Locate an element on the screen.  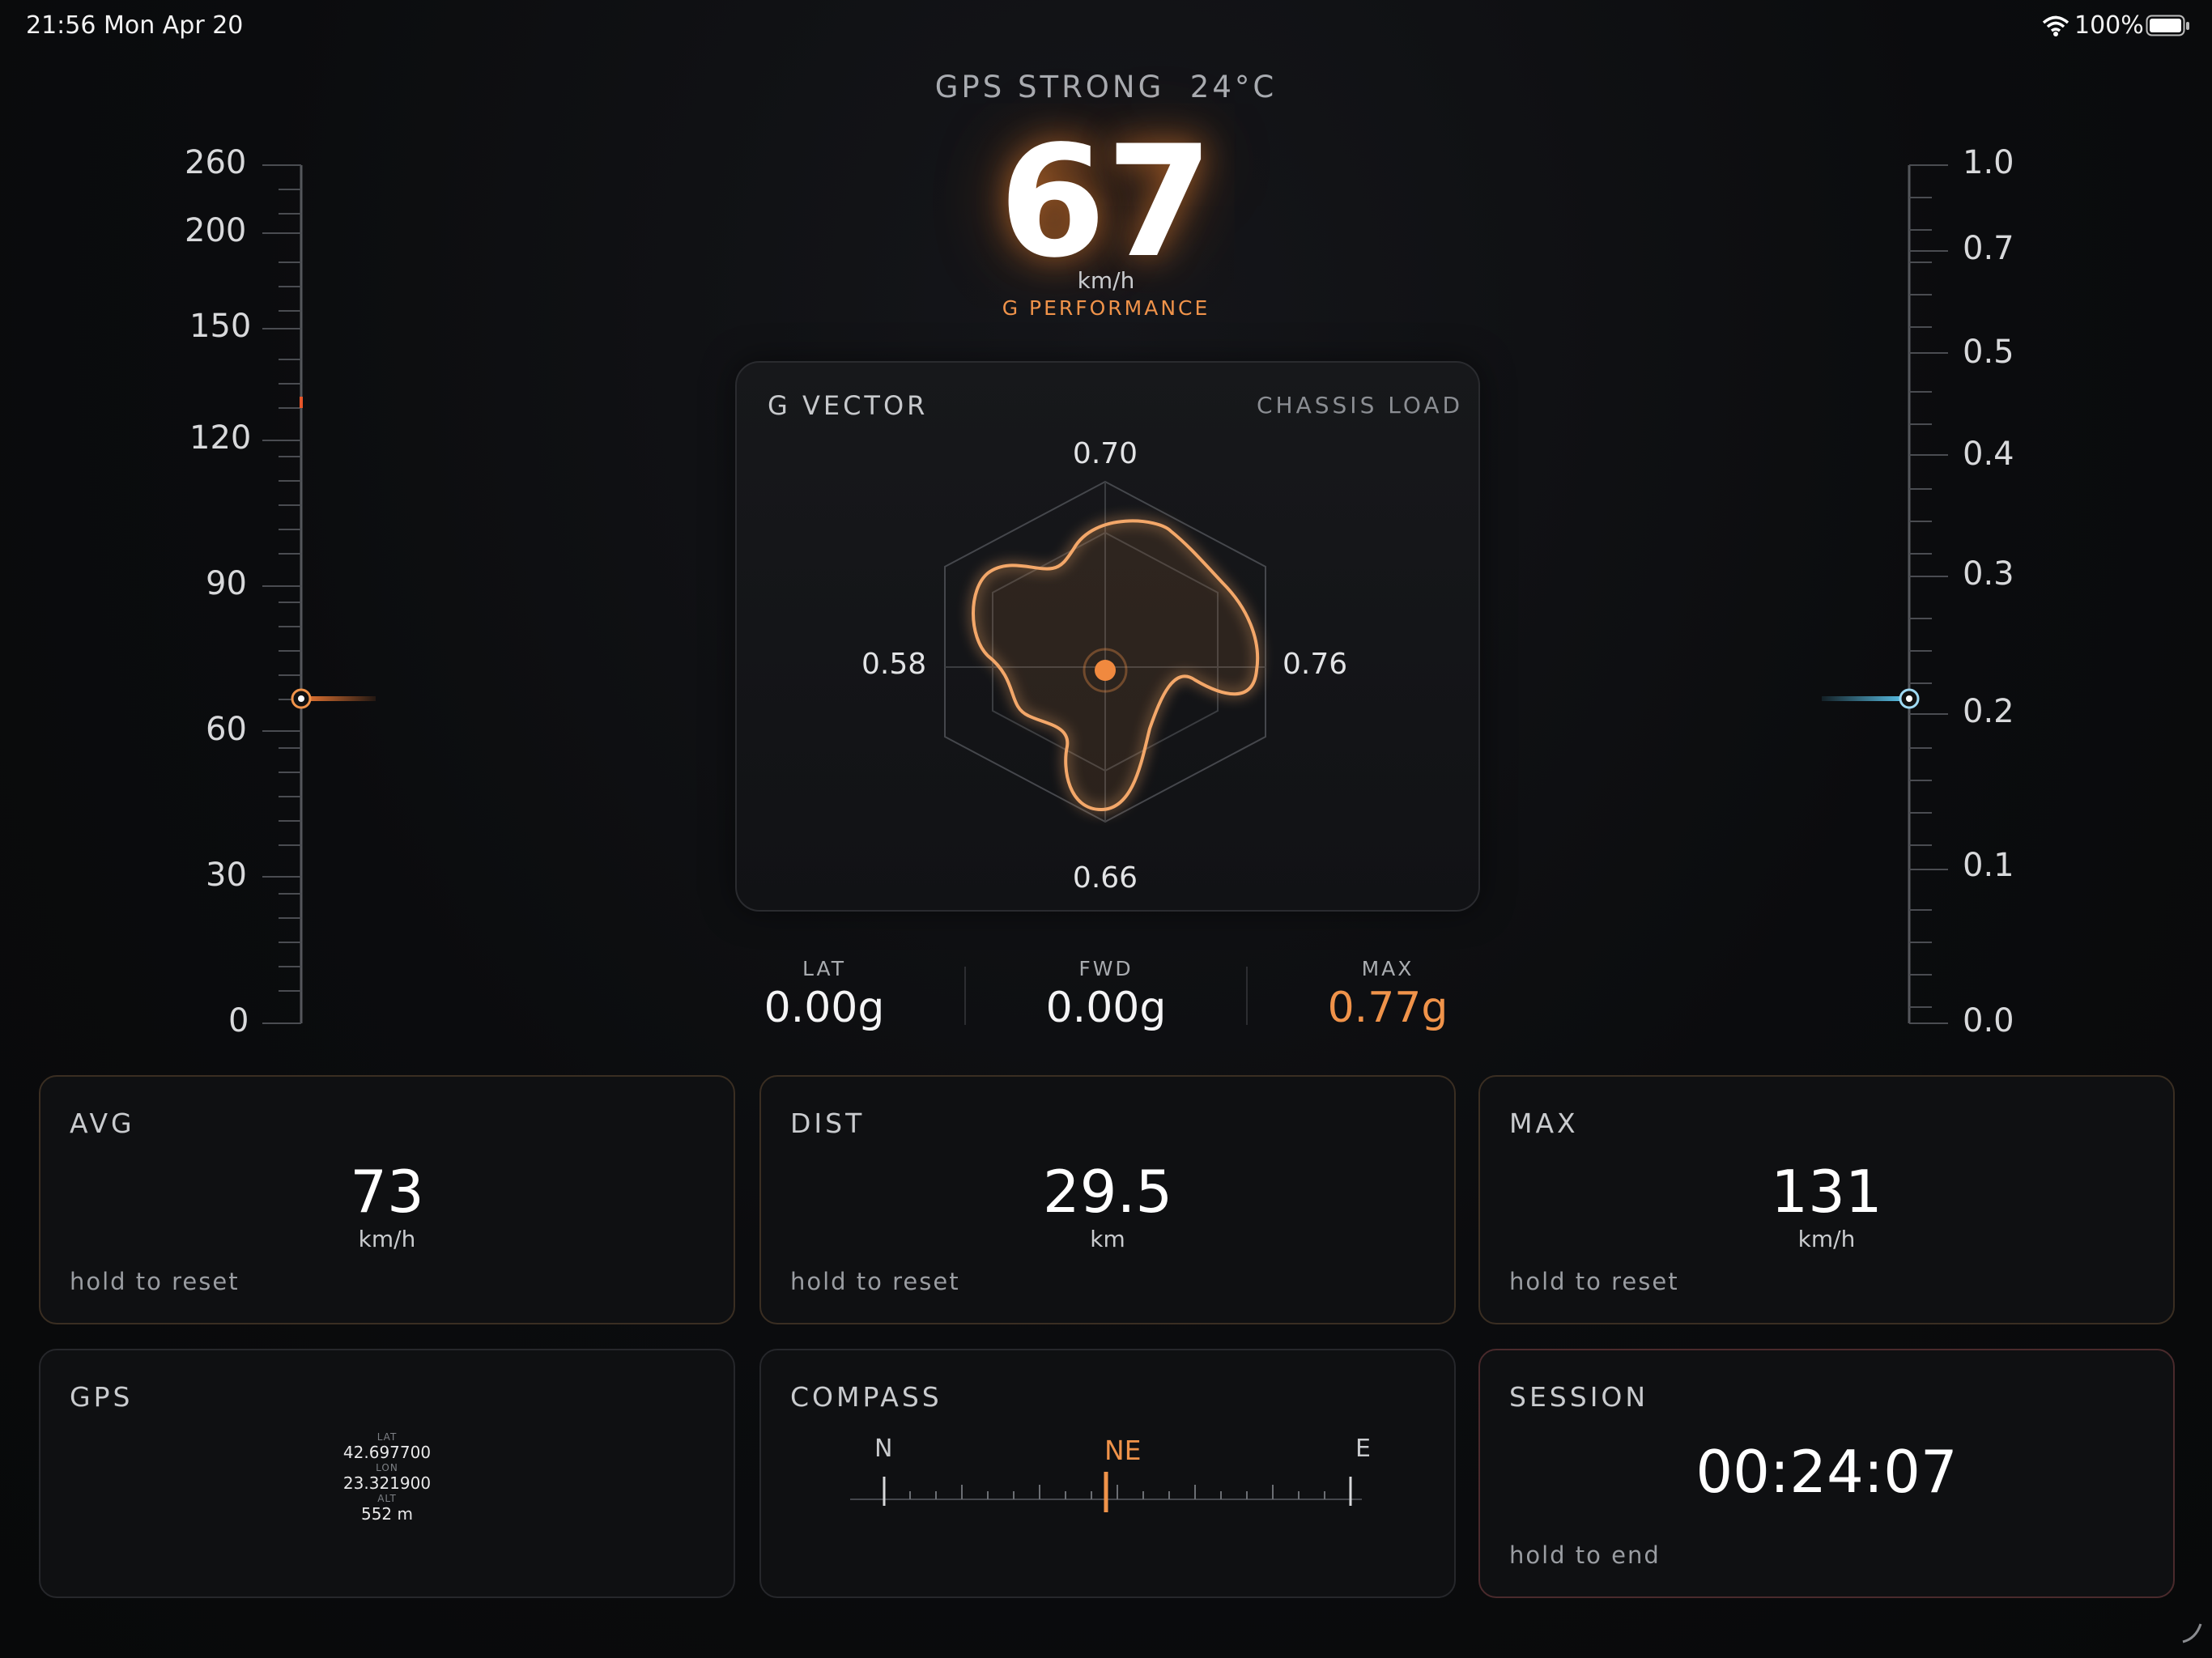
g-vector-point is located at coordinates (1105, 670).